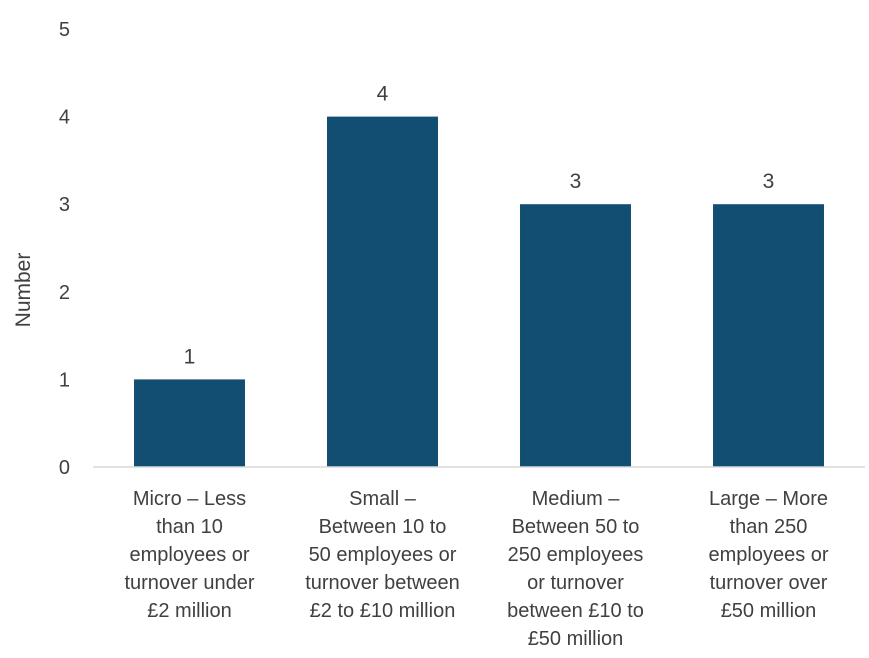 The height and width of the screenshot is (658, 869). I want to click on category-label-line: Micro – Less, so click(189, 499).